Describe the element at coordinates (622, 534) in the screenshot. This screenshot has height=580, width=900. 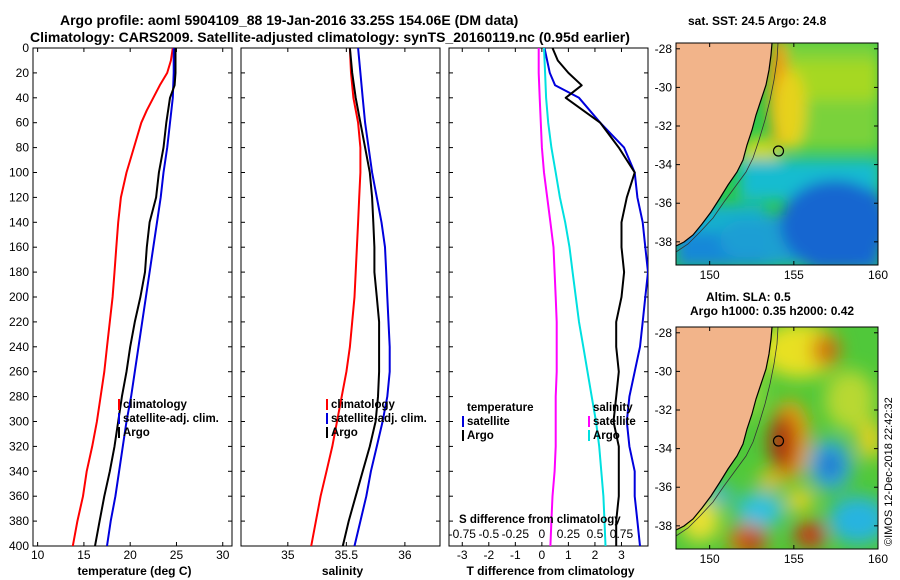
I see `s-tick-label: 0.75` at that location.